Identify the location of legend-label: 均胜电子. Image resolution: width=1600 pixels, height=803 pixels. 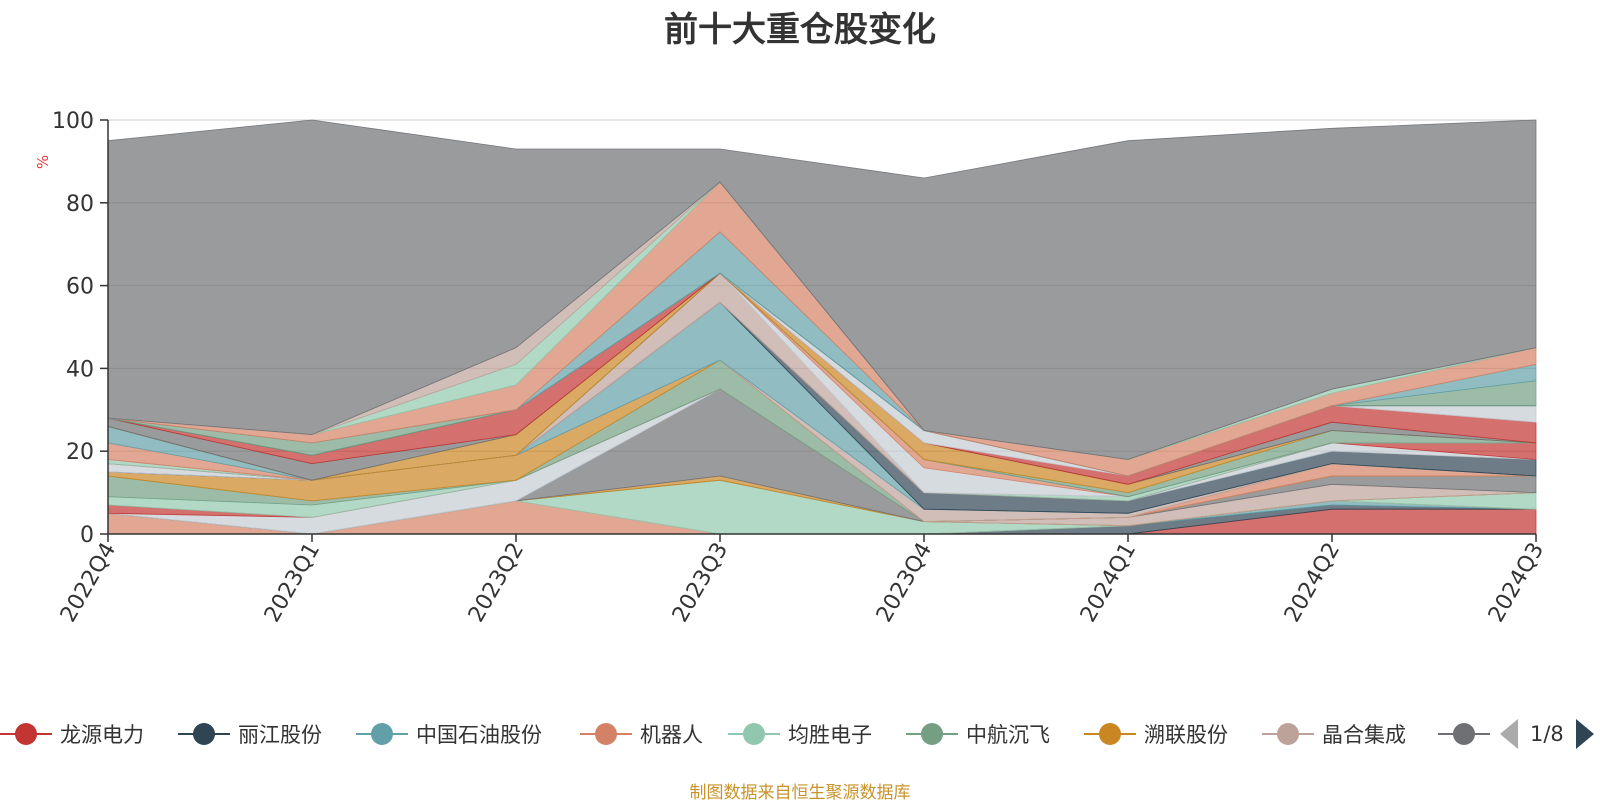
(830, 735).